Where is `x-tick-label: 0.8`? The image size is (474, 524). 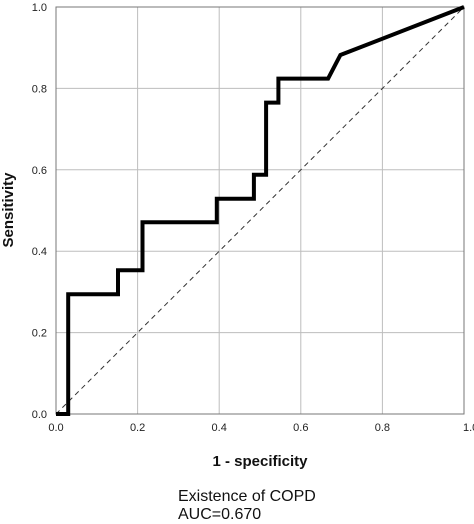
x-tick-label: 0.8 is located at coordinates (382, 428).